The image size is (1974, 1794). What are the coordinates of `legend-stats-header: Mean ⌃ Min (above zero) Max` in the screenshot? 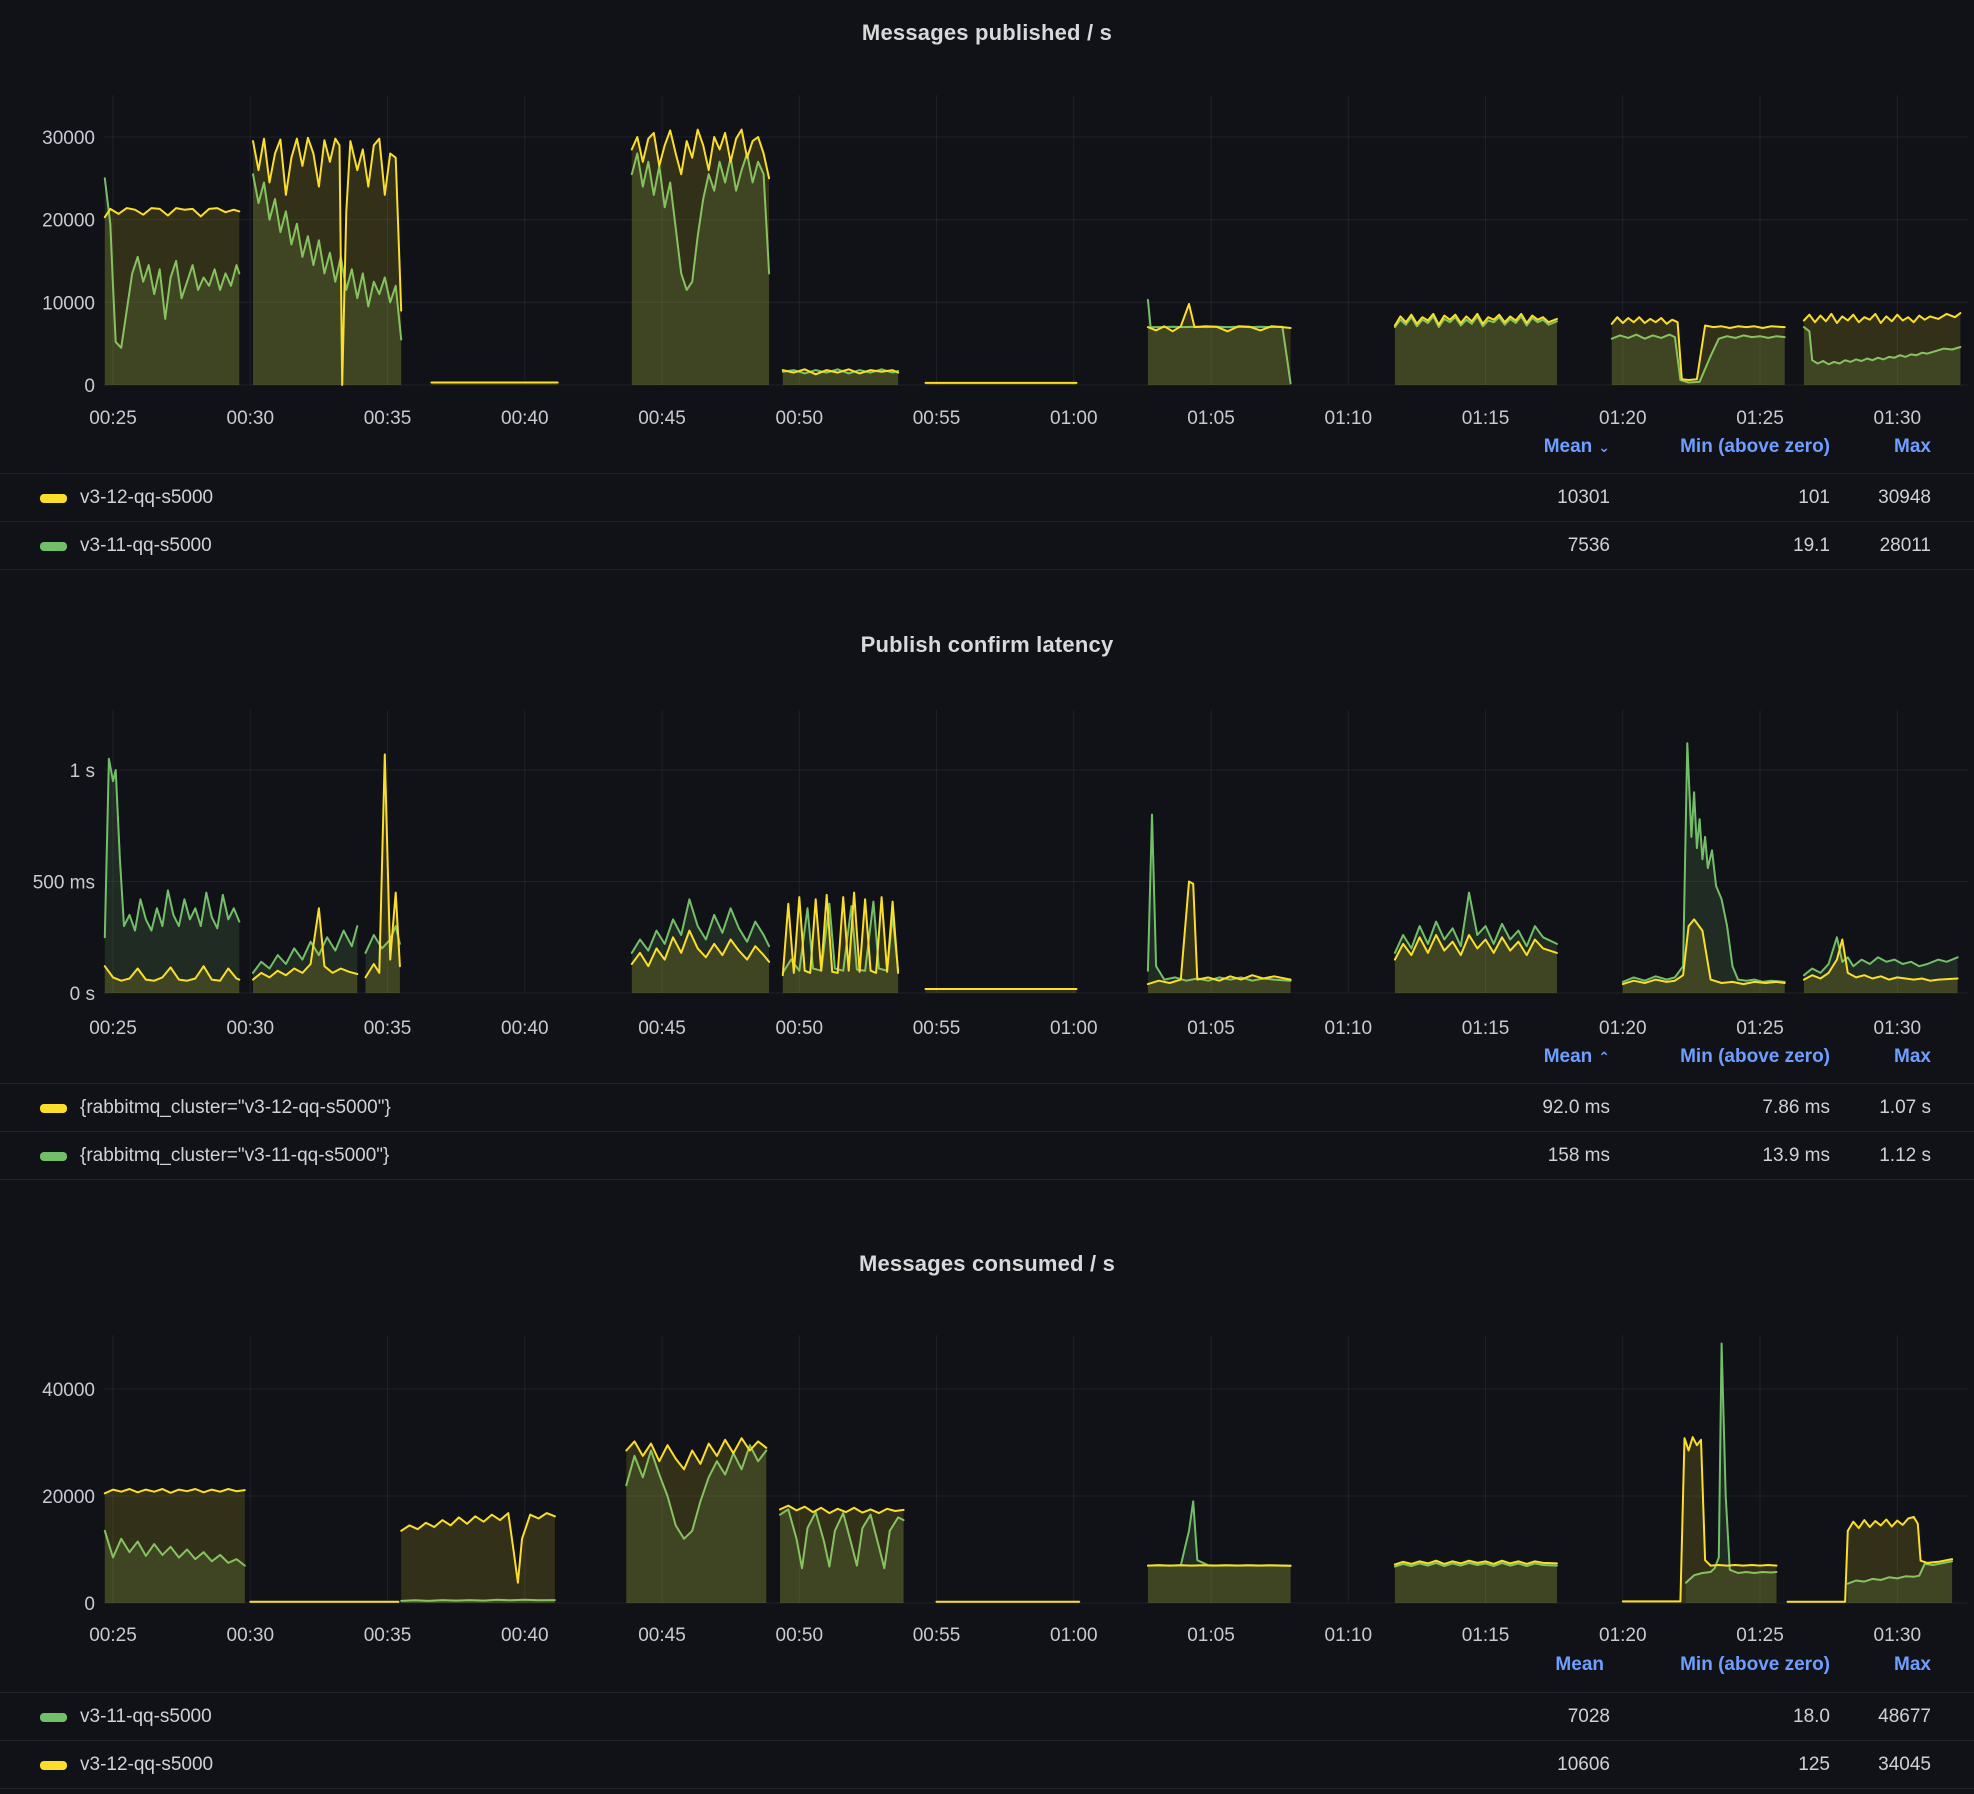 It's located at (987, 1063).